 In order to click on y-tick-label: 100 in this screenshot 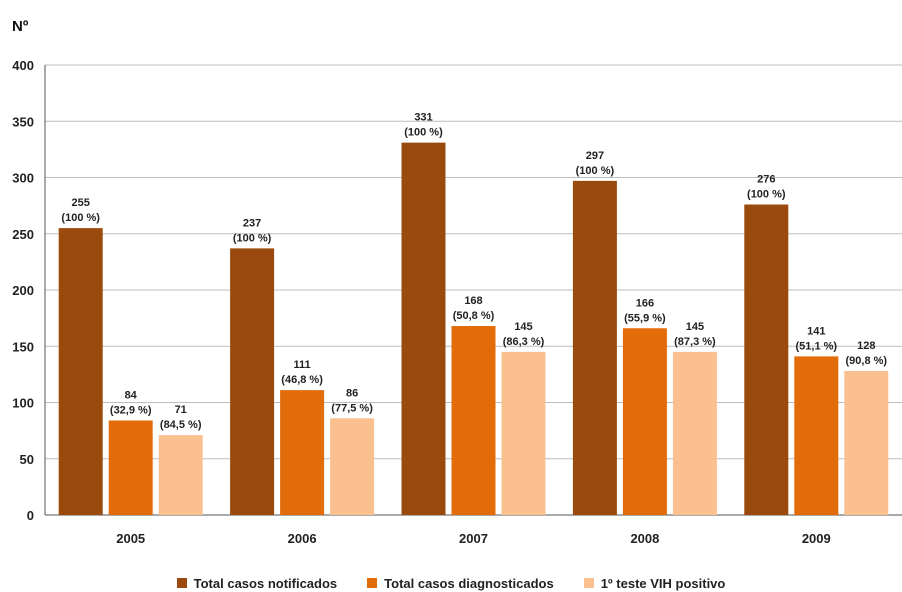, I will do `click(23, 403)`.